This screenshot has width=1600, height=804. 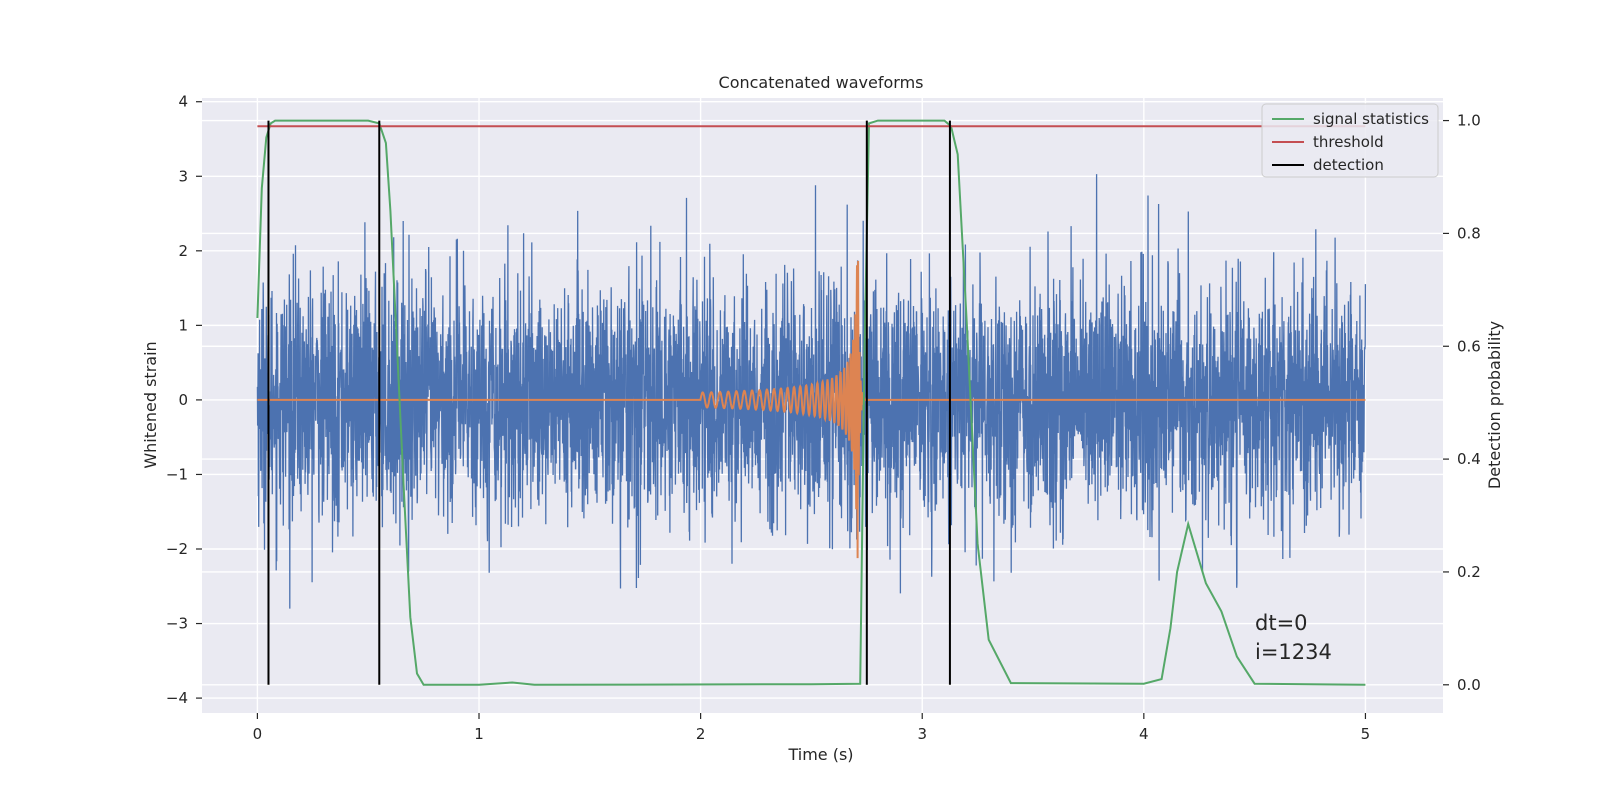 What do you see at coordinates (183, 102) in the screenshot?
I see `y-tick-label: 4` at bounding box center [183, 102].